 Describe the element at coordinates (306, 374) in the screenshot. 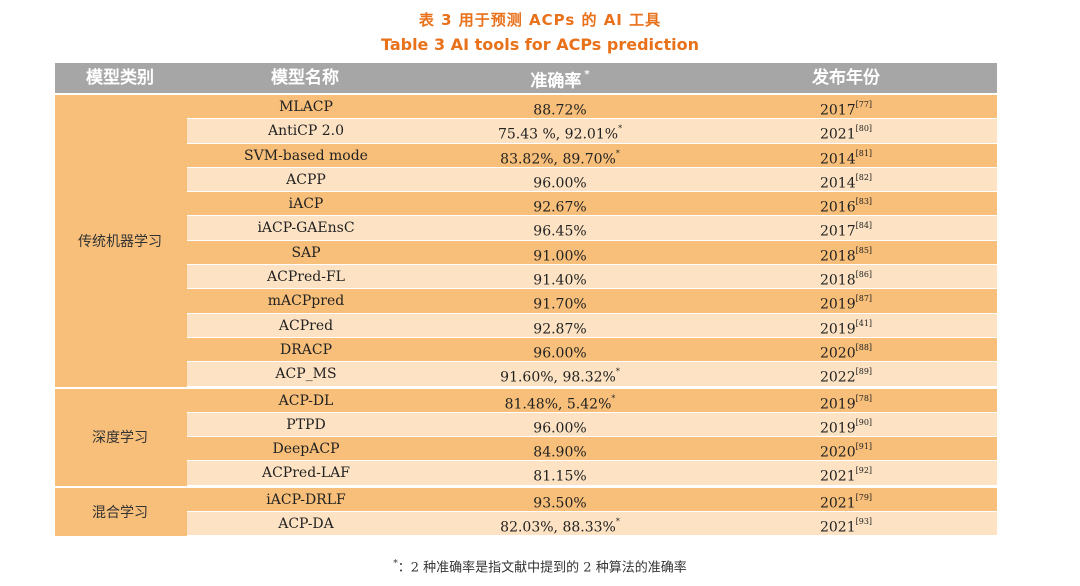

I see `model-name-cell: ACP_MS` at that location.